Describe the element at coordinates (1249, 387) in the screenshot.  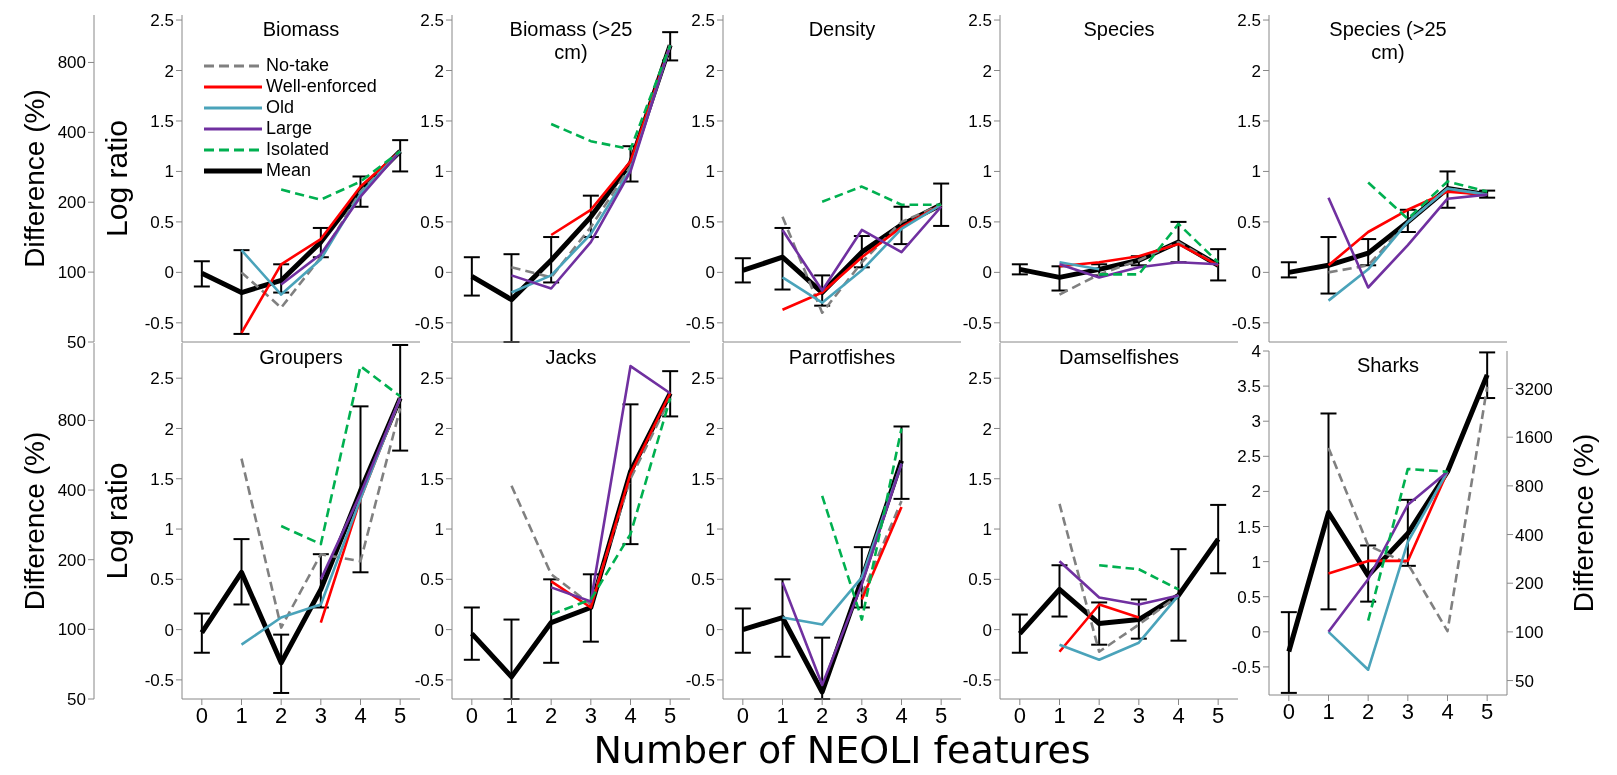
I see `y-tick-label: 3.5` at that location.